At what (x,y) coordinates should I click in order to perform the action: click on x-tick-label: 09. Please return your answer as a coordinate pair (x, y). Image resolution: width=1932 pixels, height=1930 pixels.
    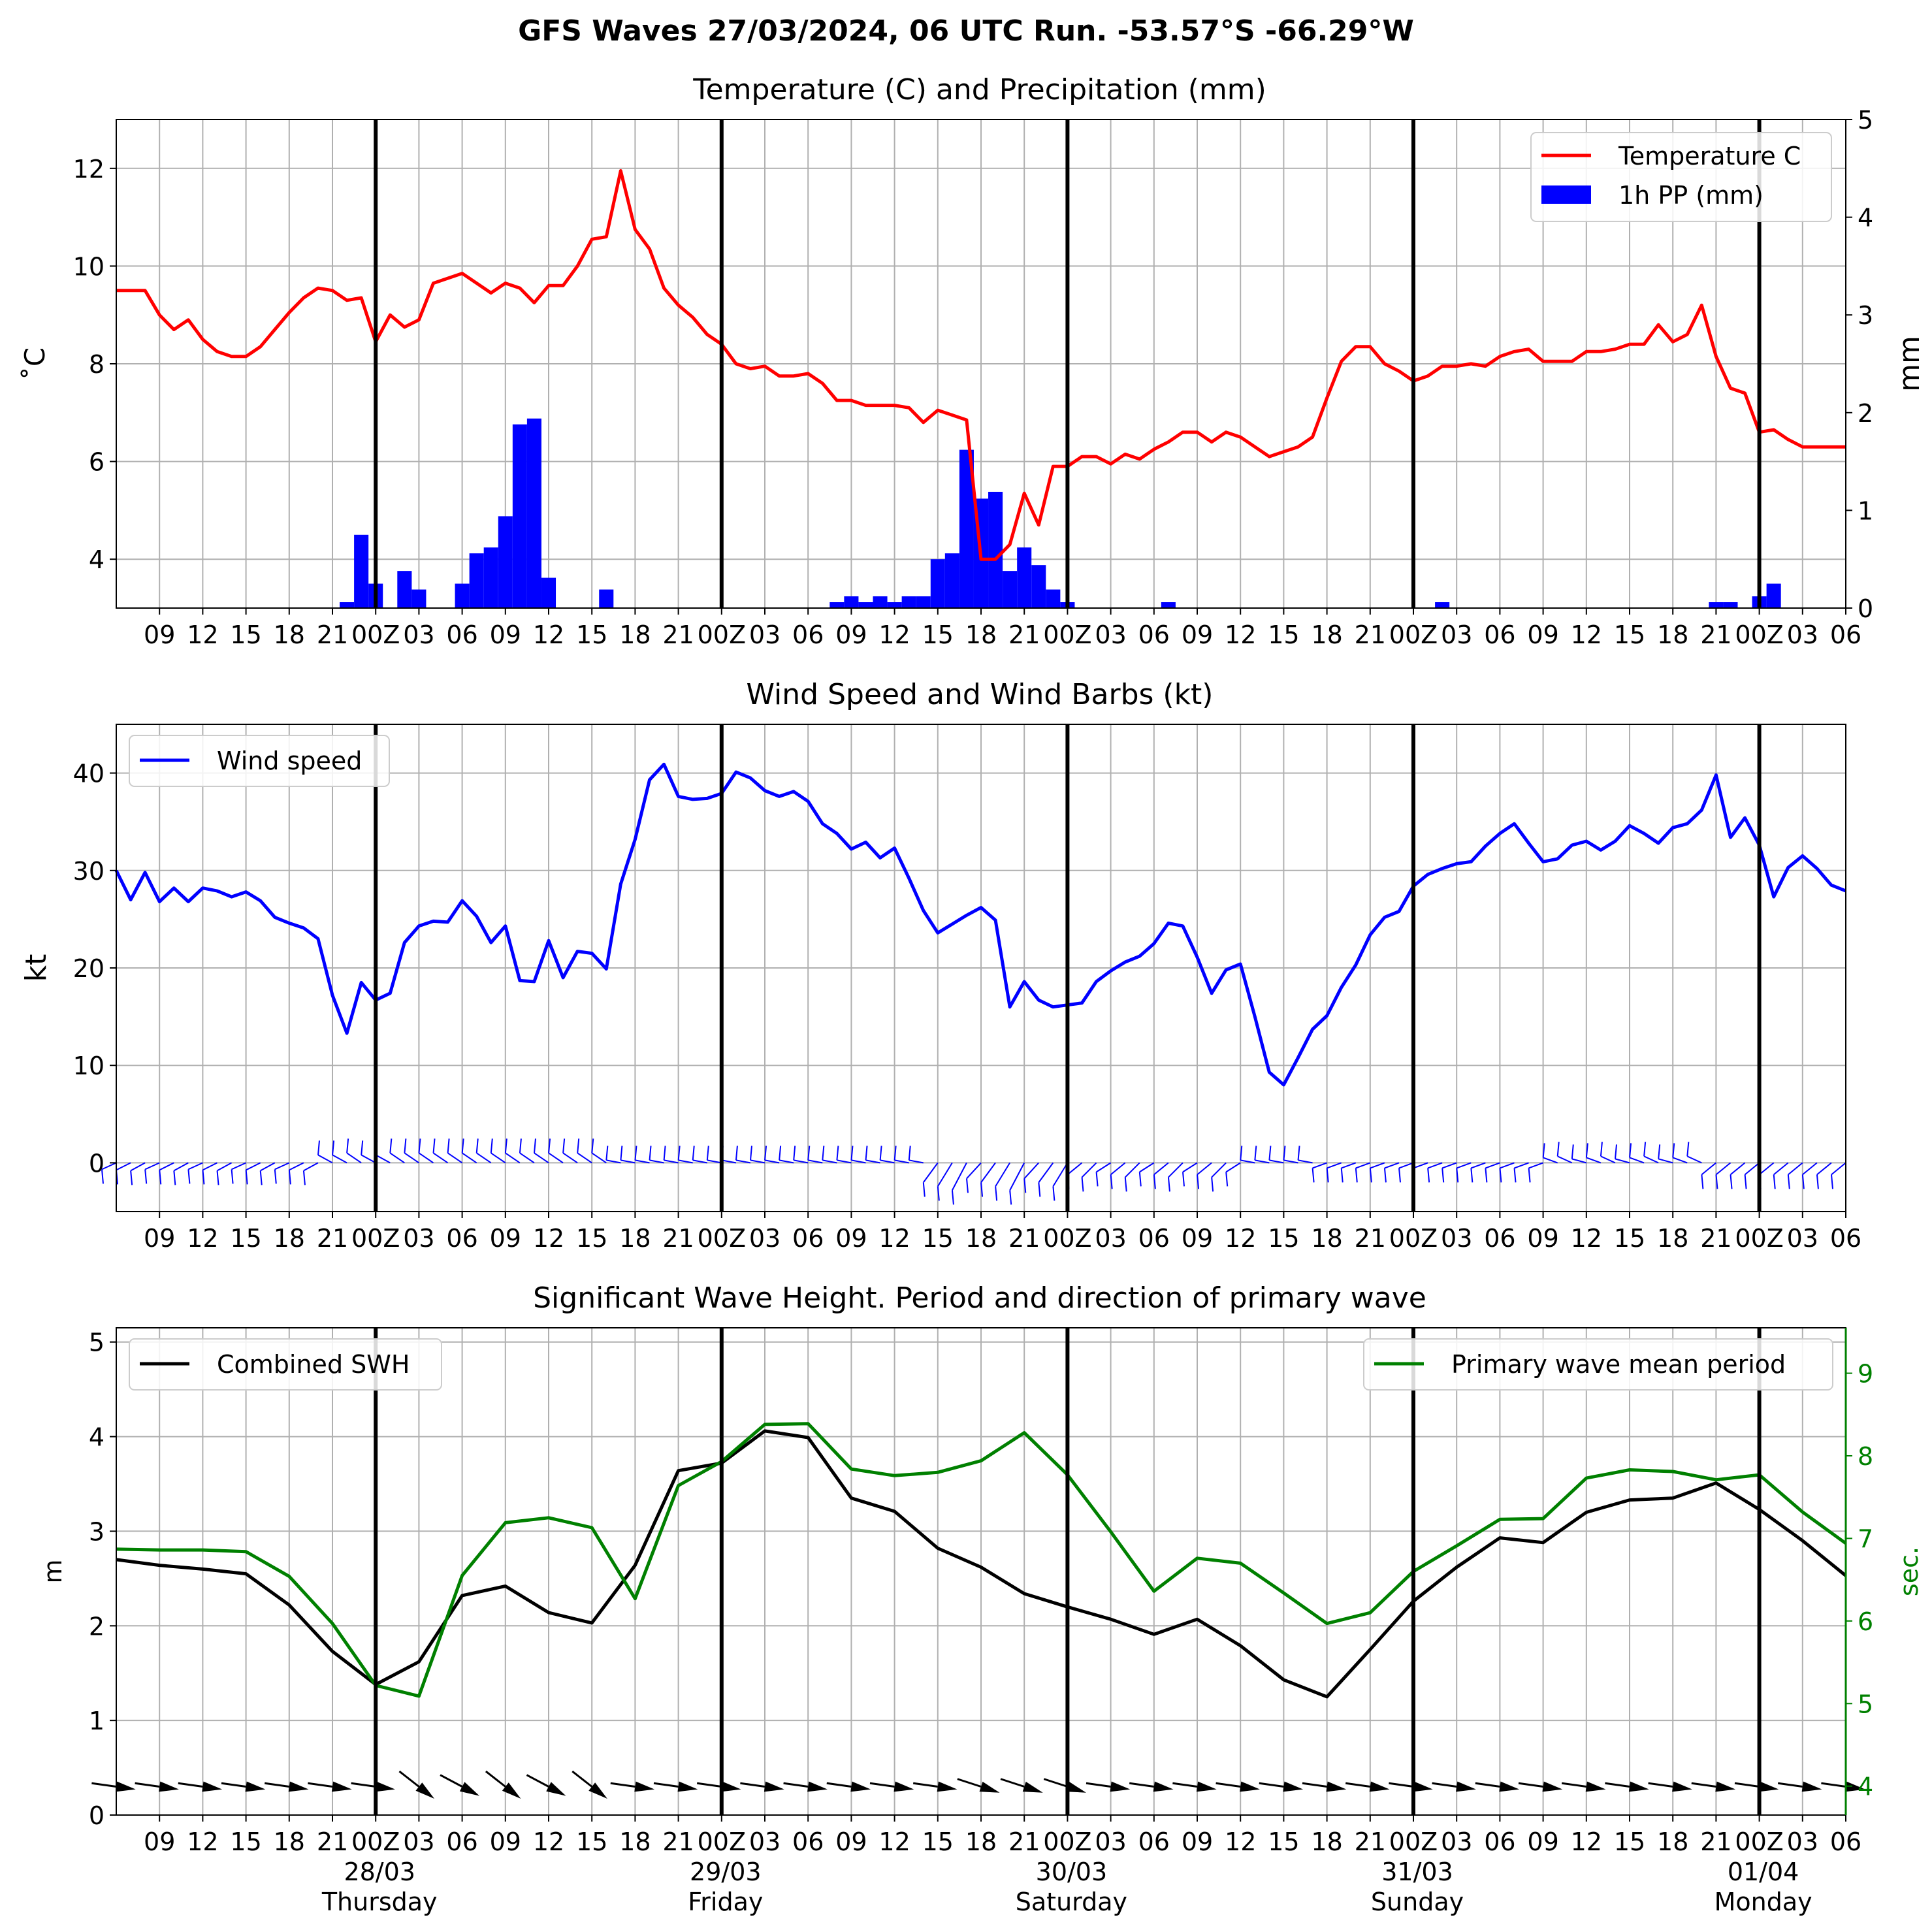
    Looking at the image, I should click on (159, 1238).